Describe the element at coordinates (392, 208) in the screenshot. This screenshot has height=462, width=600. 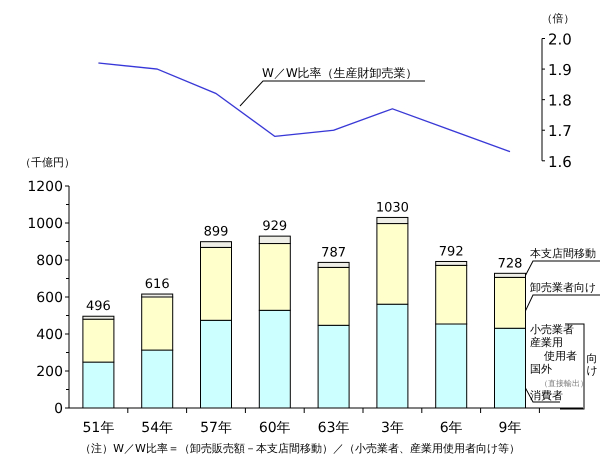
I see `total-label: 1030` at that location.